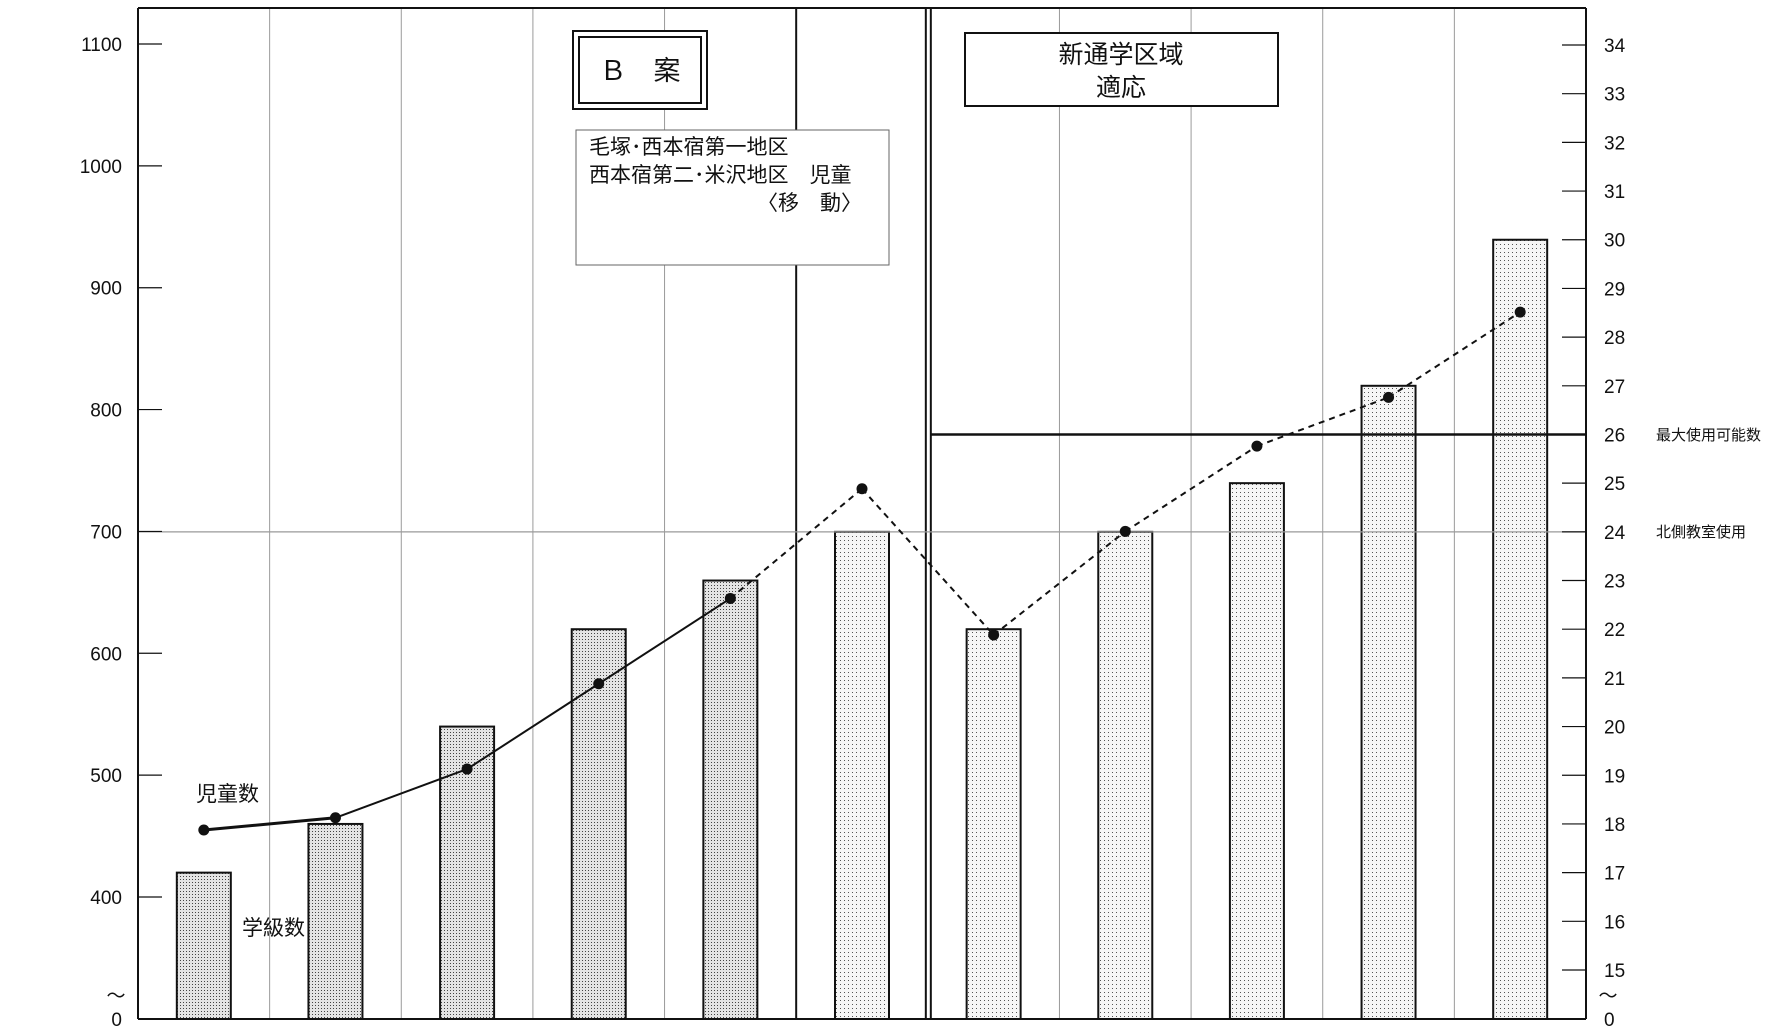 The height and width of the screenshot is (1029, 1787). What do you see at coordinates (732, 197) in the screenshot?
I see `move-note-box: 毛塚･西本宿第一地区 西本宿第二･米沢地区 児童 〈移 動〉` at bounding box center [732, 197].